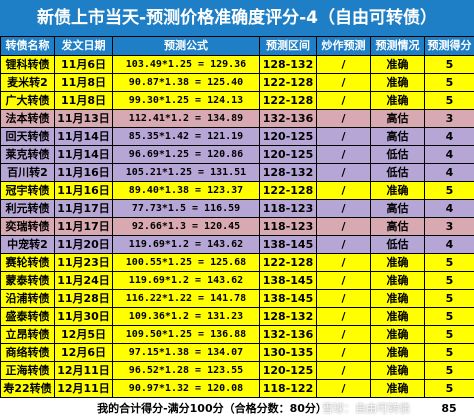 The image size is (474, 420). Describe the element at coordinates (27, 244) in the screenshot. I see `cell-bond-name: 中宠转2` at that location.